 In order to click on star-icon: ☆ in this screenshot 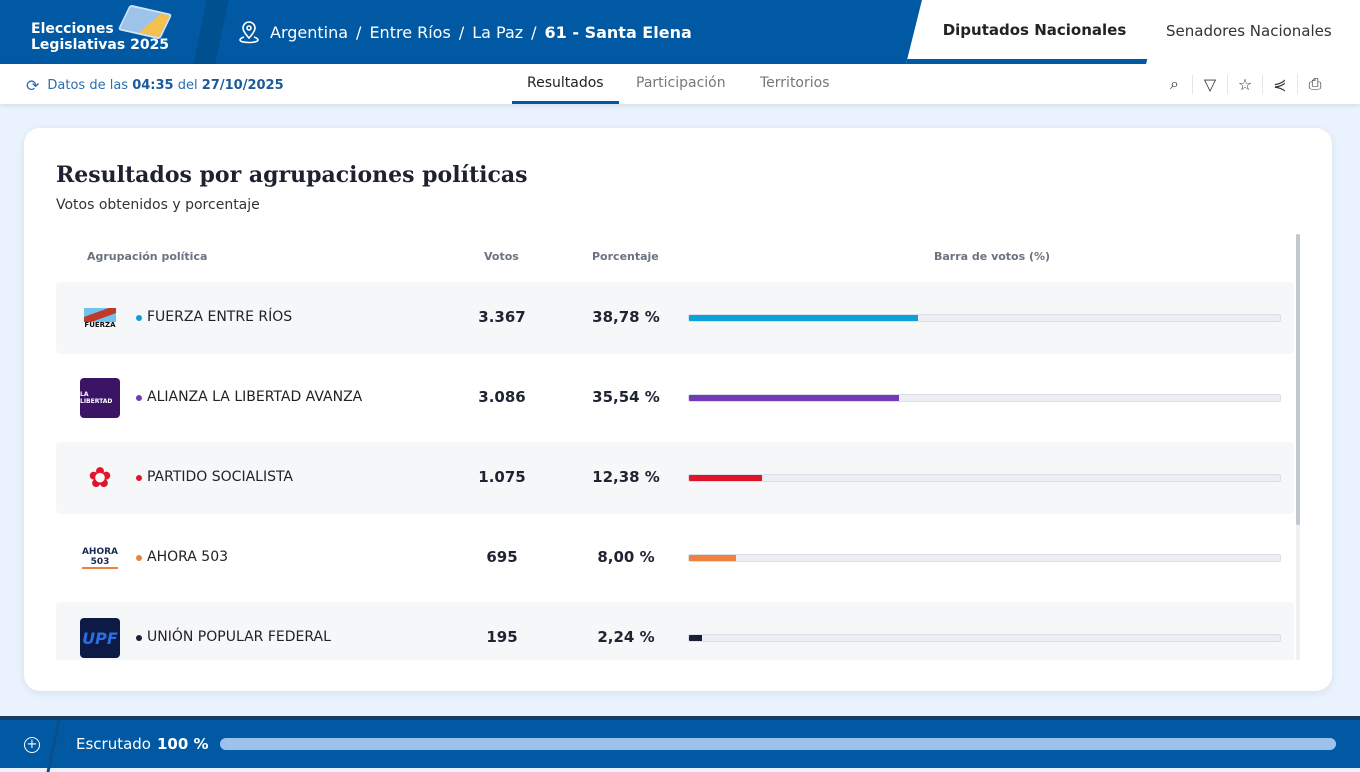, I will do `click(1244, 84)`.